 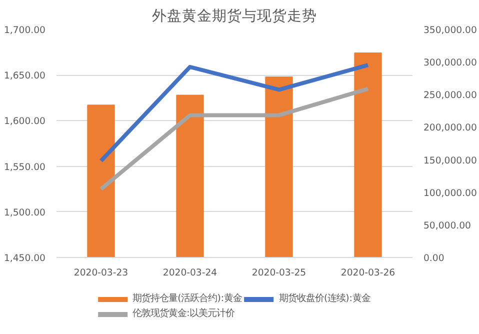 I want to click on y-tick-label: 1,450.00, so click(x=25, y=258).